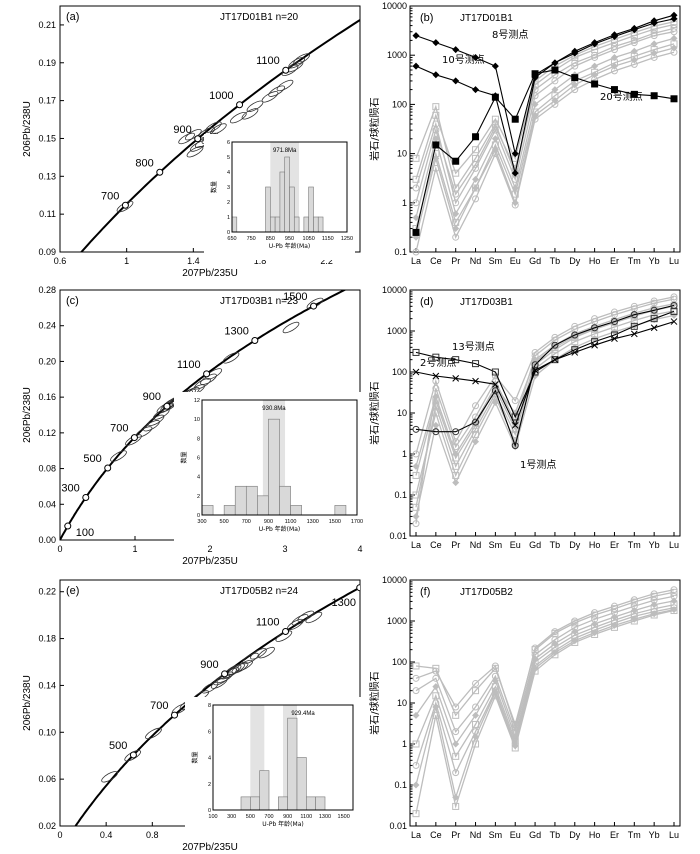  What do you see at coordinates (438, 362) in the screenshot?
I see `point-annotation: 2号测点` at bounding box center [438, 362].